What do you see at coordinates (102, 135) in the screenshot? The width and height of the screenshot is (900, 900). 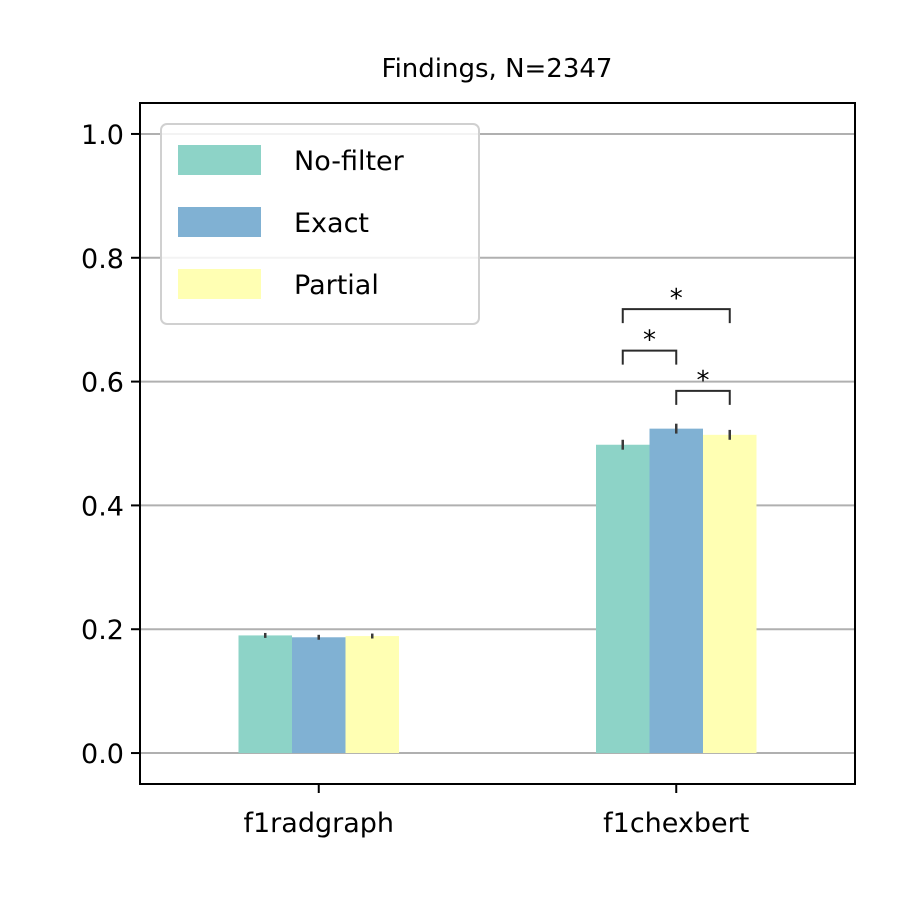 I see `y-tick-label: 1.0` at bounding box center [102, 135].